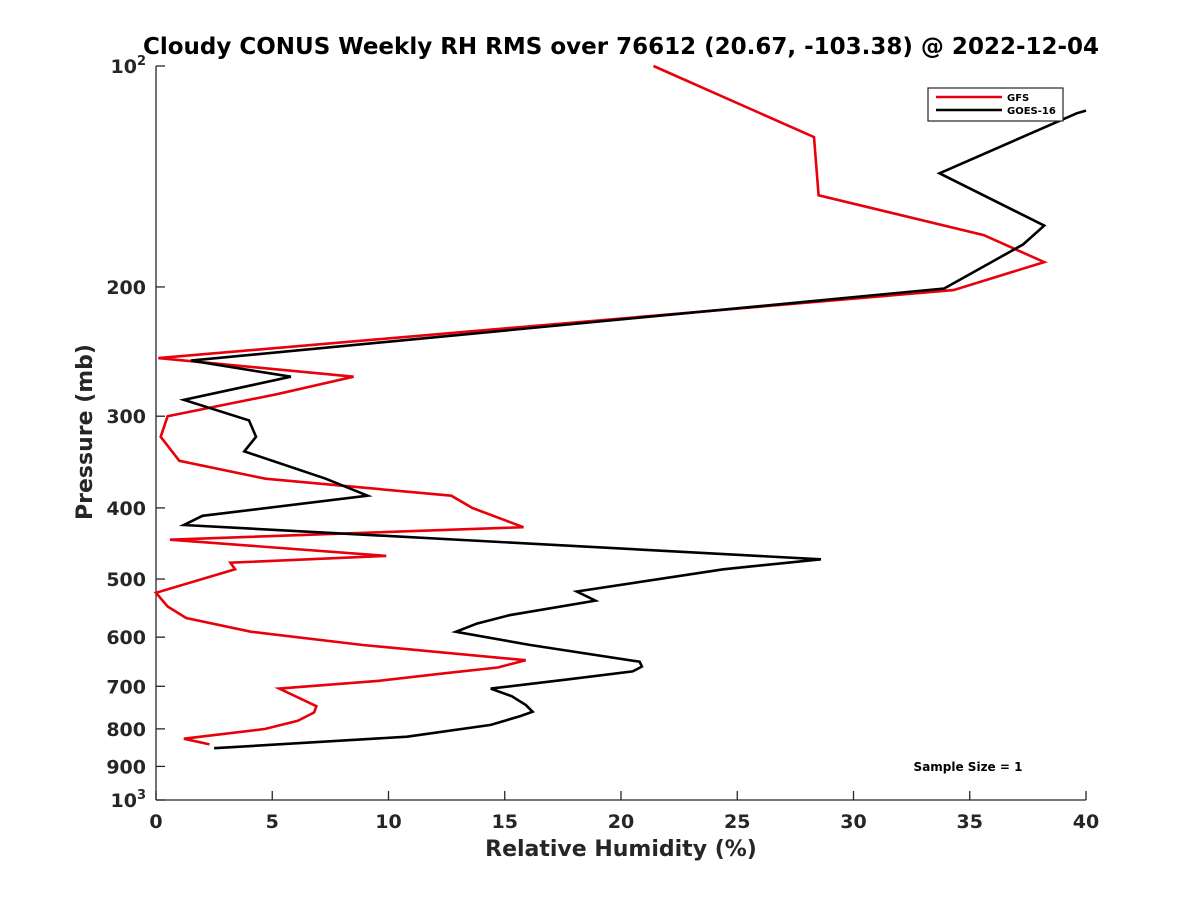 Image resolution: width=1200 pixels, height=900 pixels. Describe the element at coordinates (126, 730) in the screenshot. I see `y-tick-label: 800` at that location.